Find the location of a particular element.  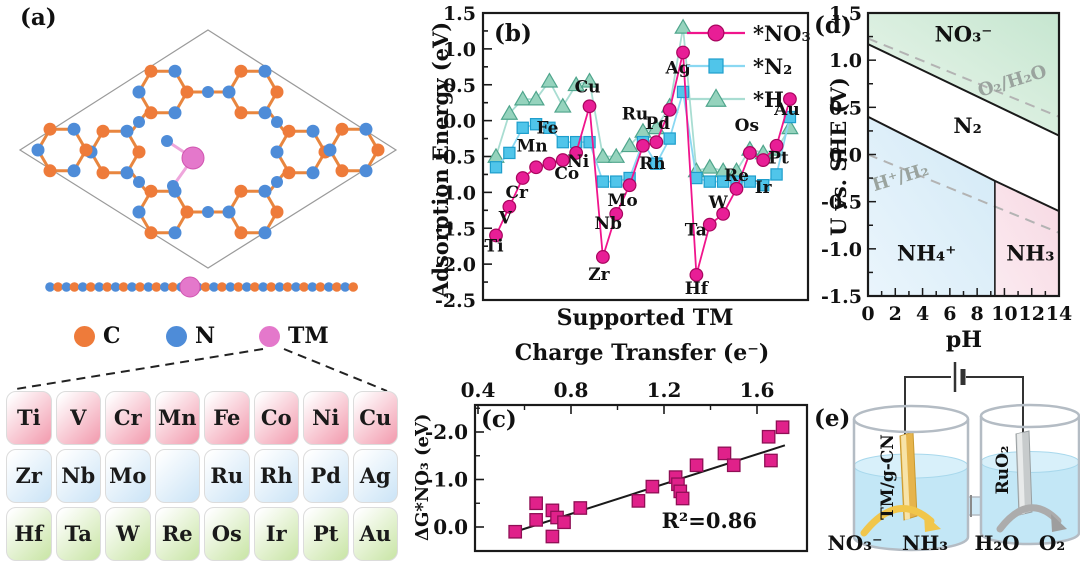

svg-text: Co is located at coordinates (566, 174).